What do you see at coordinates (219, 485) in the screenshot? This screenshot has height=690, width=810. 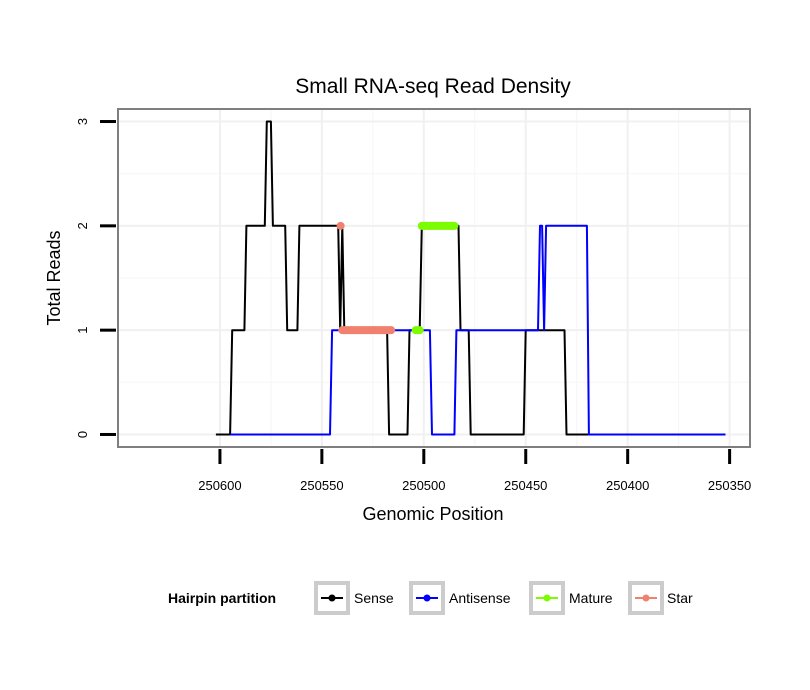 I see `x-tick-label: 250600` at bounding box center [219, 485].